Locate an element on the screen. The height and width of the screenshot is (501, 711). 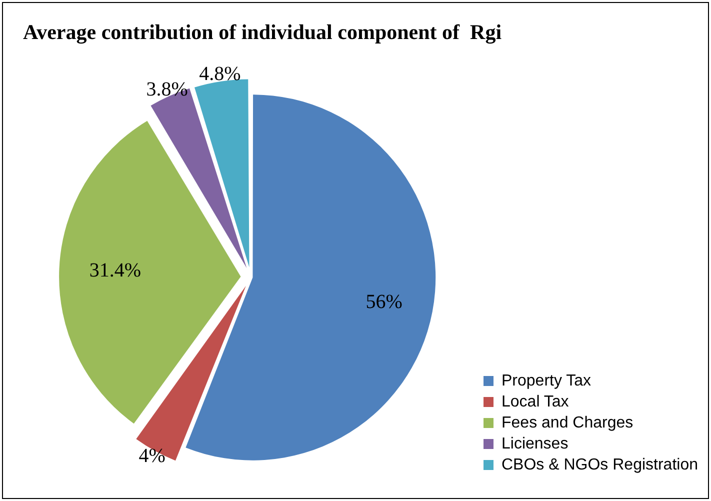
legend-label: Local Tax is located at coordinates (535, 401).